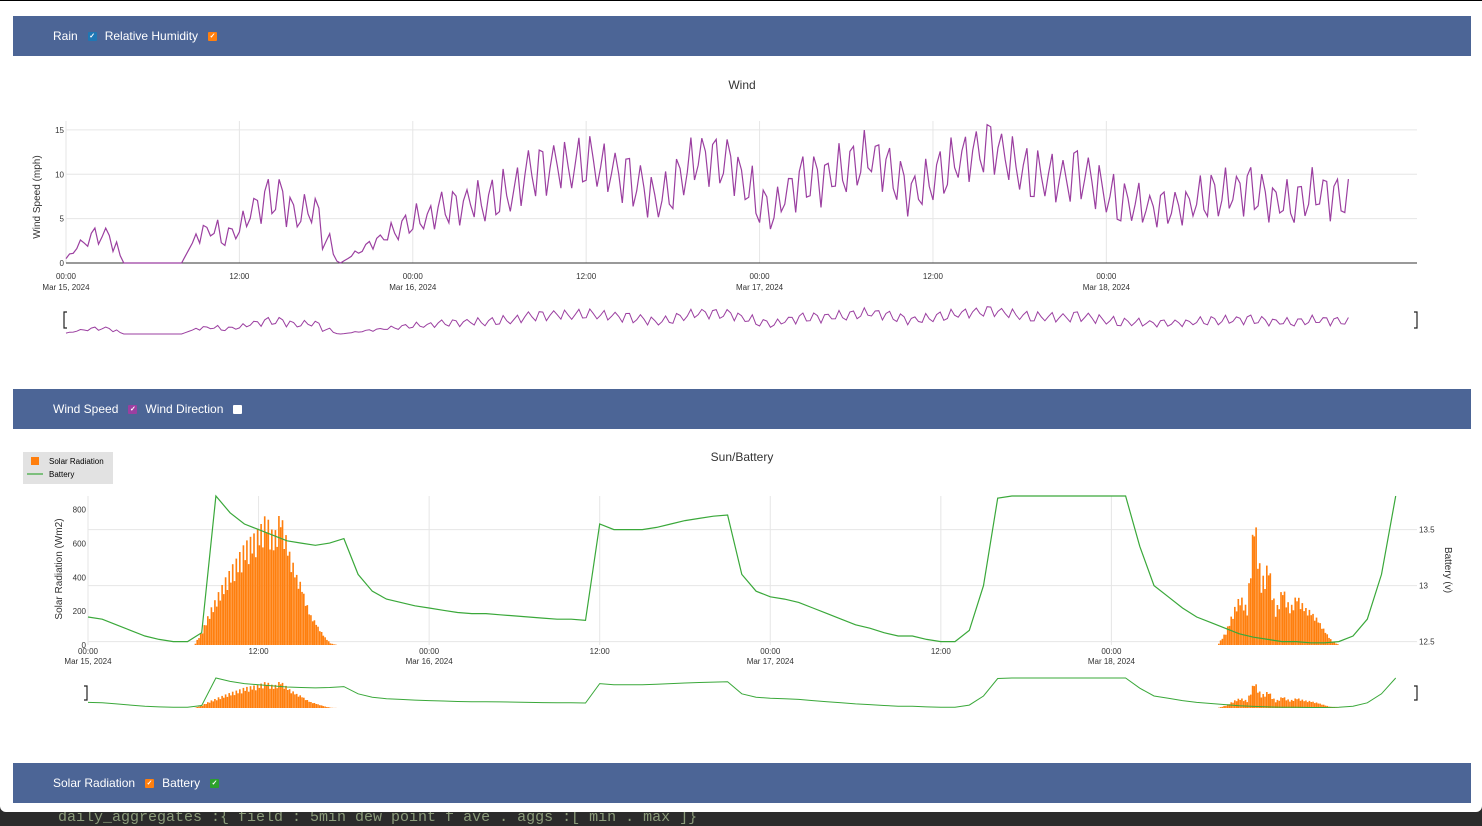 The image size is (1482, 826). I want to click on toggle-label: Wind Speed, so click(85, 409).